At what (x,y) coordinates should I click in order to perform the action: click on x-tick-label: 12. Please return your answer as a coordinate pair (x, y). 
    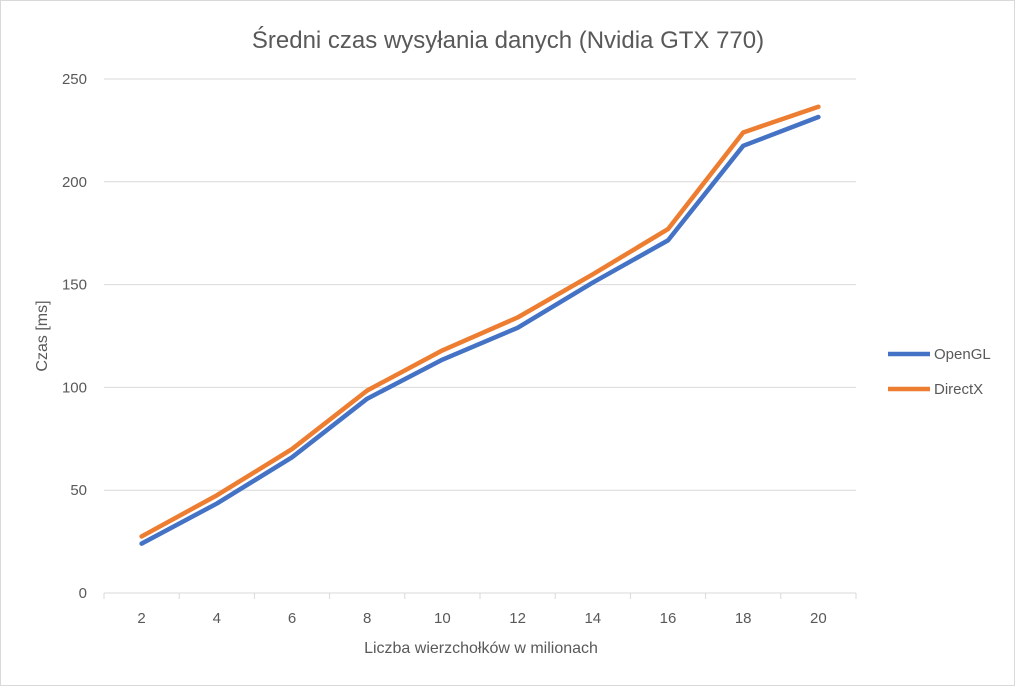
    Looking at the image, I should click on (517, 618).